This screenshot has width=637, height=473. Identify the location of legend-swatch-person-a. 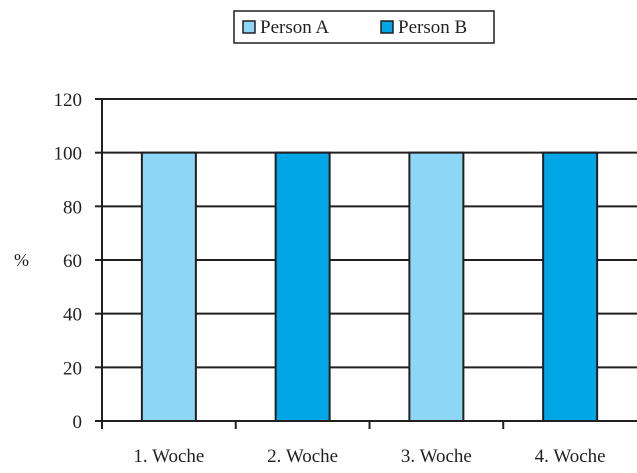
(249, 27).